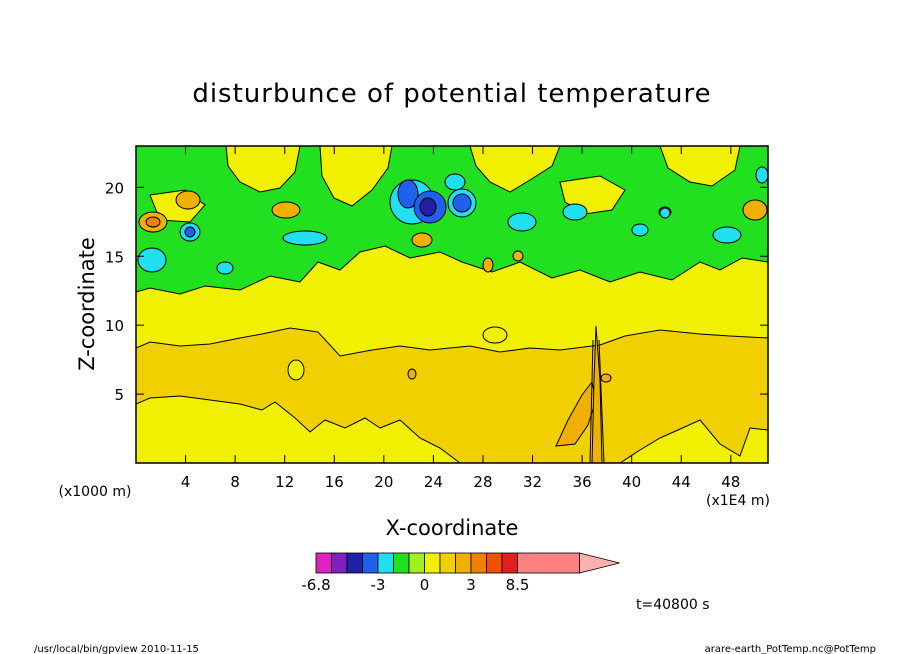 Image resolution: width=904 pixels, height=654 pixels. Describe the element at coordinates (532, 482) in the screenshot. I see `x-tick-label: 32` at that location.